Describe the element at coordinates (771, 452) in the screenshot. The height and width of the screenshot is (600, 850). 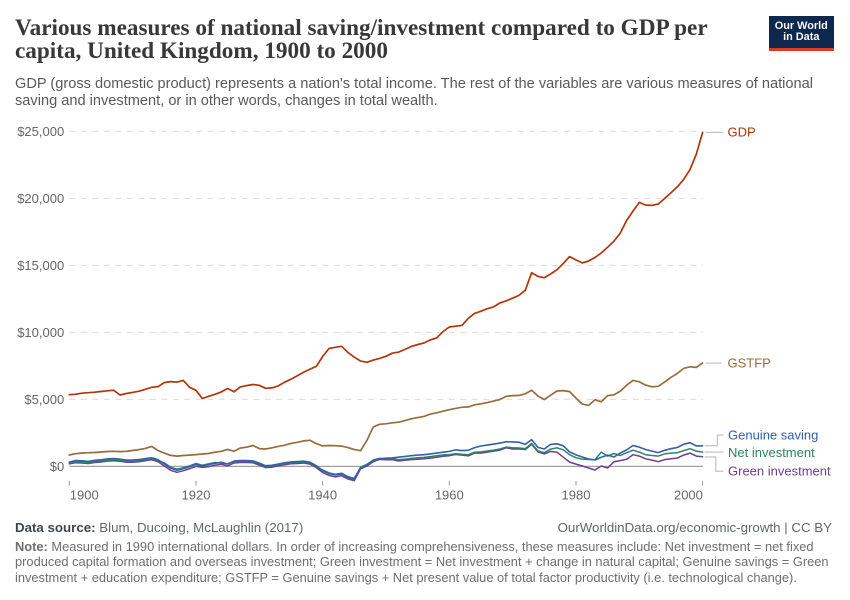
I see `svg-text: Net investment` at that location.